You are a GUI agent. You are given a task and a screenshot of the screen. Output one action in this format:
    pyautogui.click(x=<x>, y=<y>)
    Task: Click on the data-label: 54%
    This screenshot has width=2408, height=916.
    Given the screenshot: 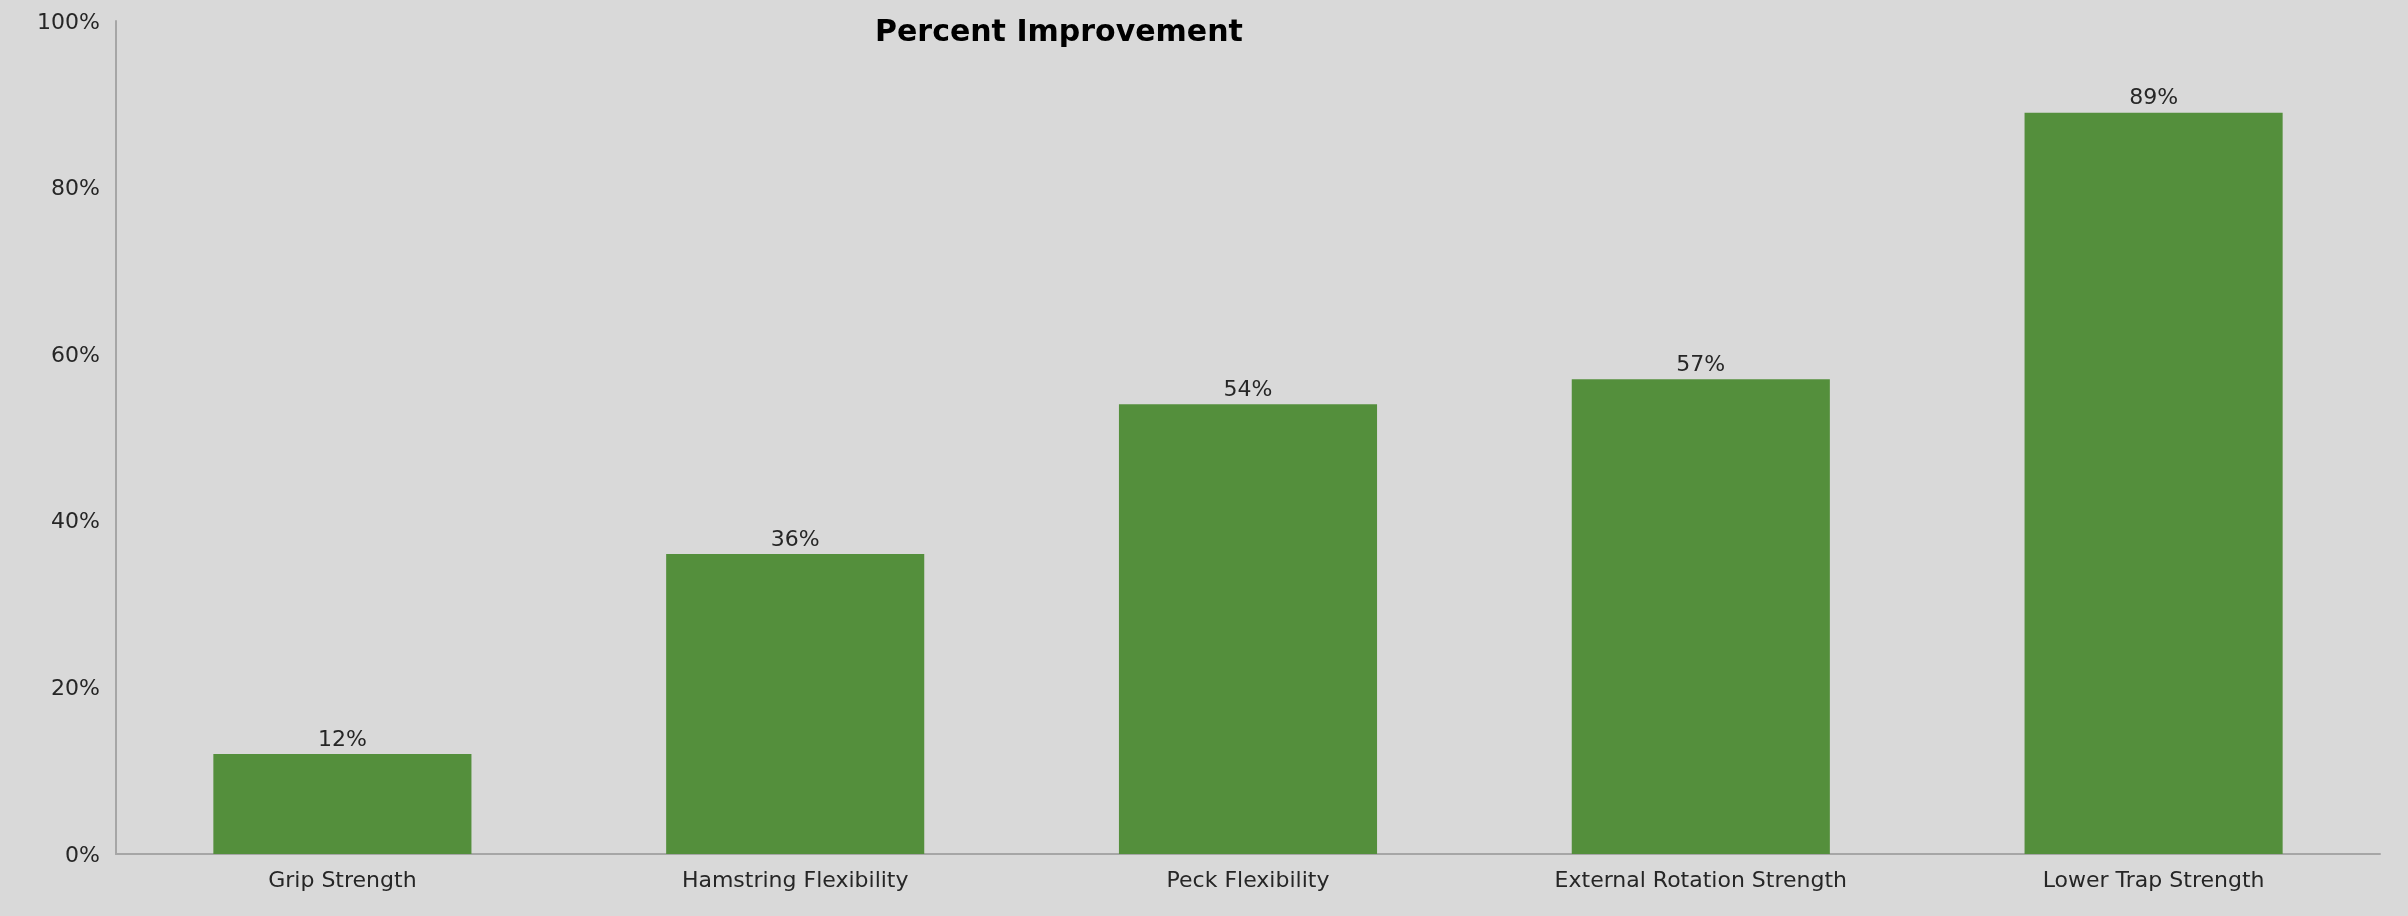 What is the action you would take?
    pyautogui.click(x=1248, y=388)
    